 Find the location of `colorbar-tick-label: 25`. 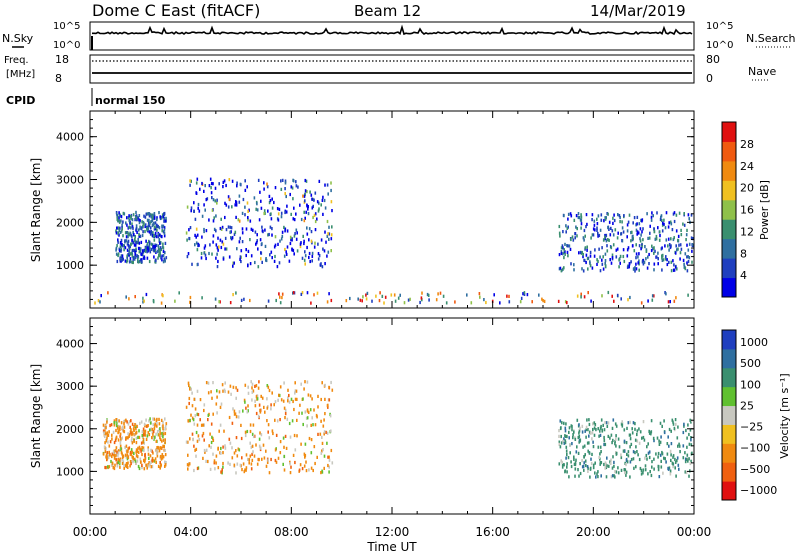

colorbar-tick-label: 25 is located at coordinates (747, 405).